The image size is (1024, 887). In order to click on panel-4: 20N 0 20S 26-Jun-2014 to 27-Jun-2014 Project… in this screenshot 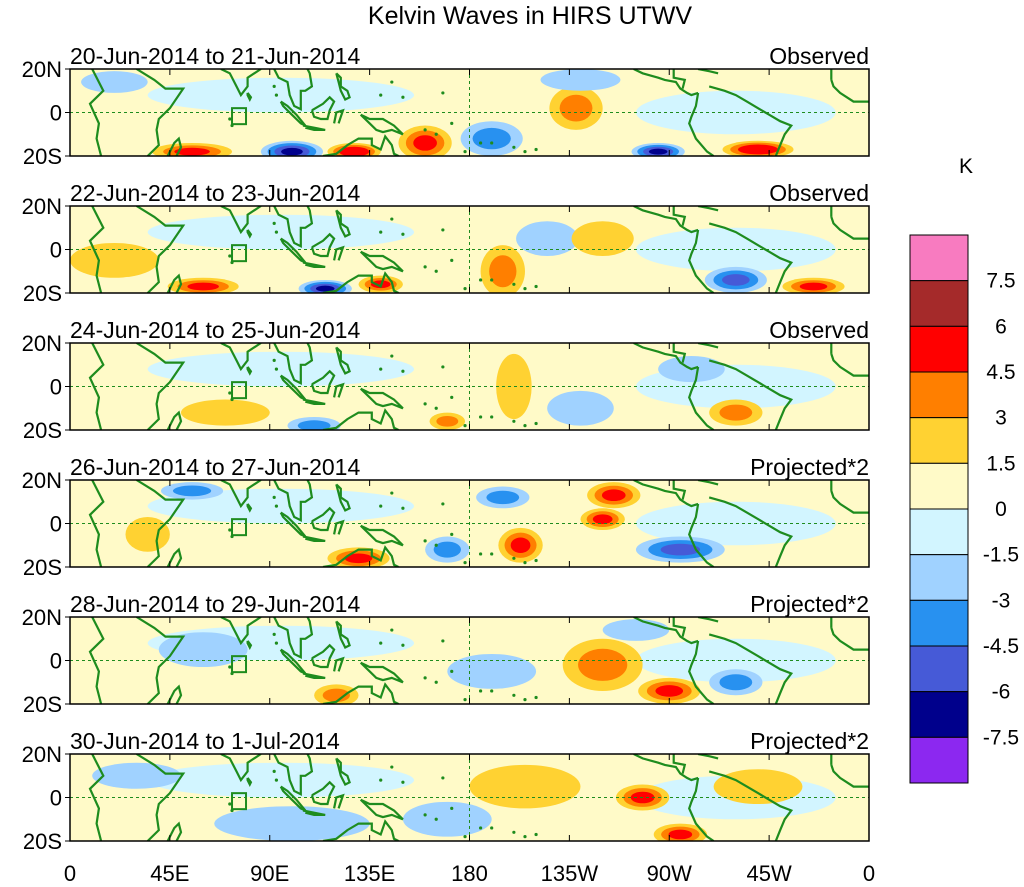, I will do `click(446, 517)`.